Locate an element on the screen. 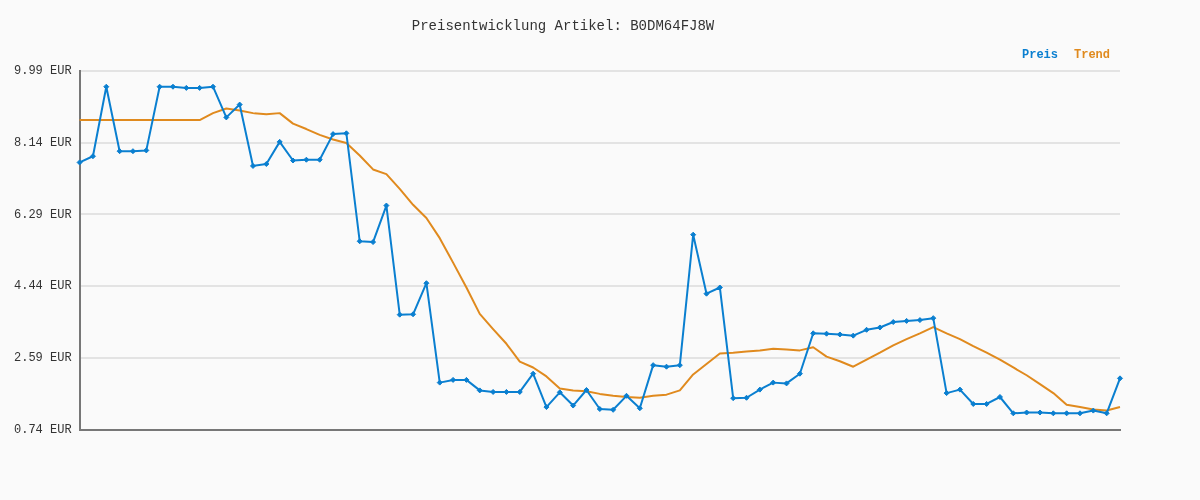 The width and height of the screenshot is (1200, 500). y-tick-label: 9.99 EUR is located at coordinates (43, 70).